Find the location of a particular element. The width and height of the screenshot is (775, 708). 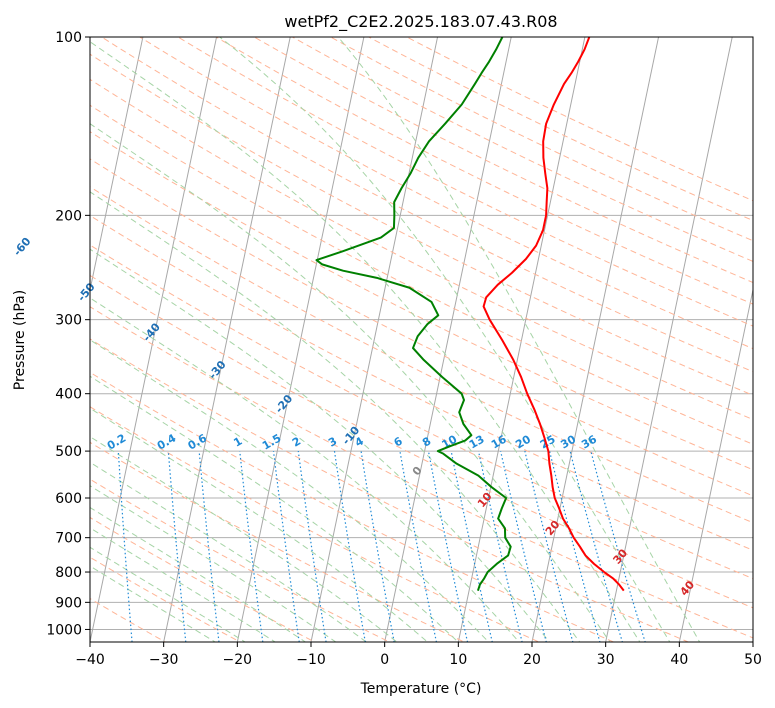

y-axis: 100 200 300 400 500 600 700 800 900 1000 is located at coordinates (68, 334).